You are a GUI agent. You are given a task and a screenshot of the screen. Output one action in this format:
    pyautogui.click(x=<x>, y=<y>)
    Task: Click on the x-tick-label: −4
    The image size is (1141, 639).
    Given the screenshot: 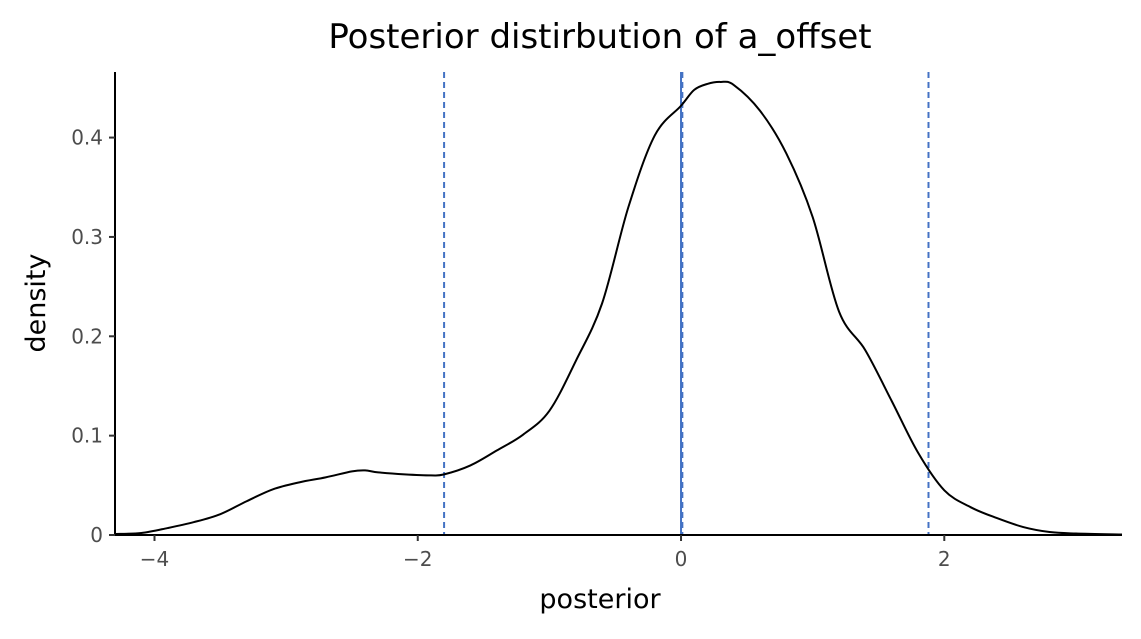 What is the action you would take?
    pyautogui.click(x=154, y=559)
    